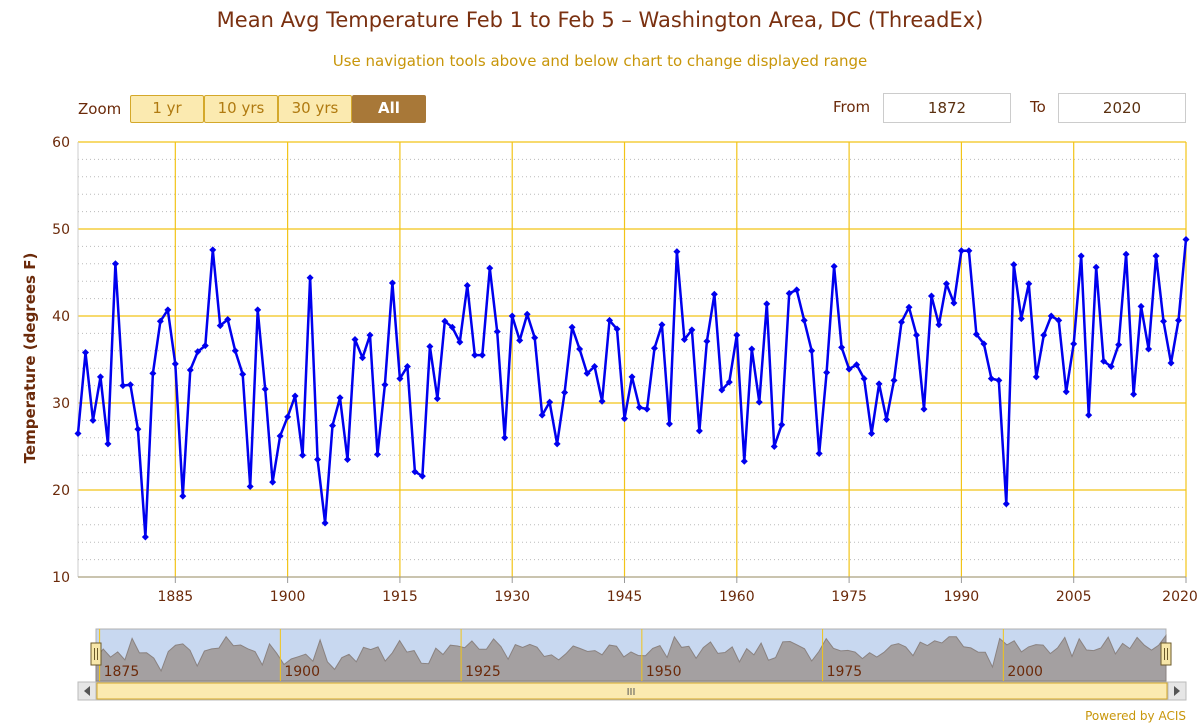 The image size is (1200, 728). What do you see at coordinates (631, 655) in the screenshot?
I see `navigator: 1875 1900 1925 1950 1975 2000` at bounding box center [631, 655].